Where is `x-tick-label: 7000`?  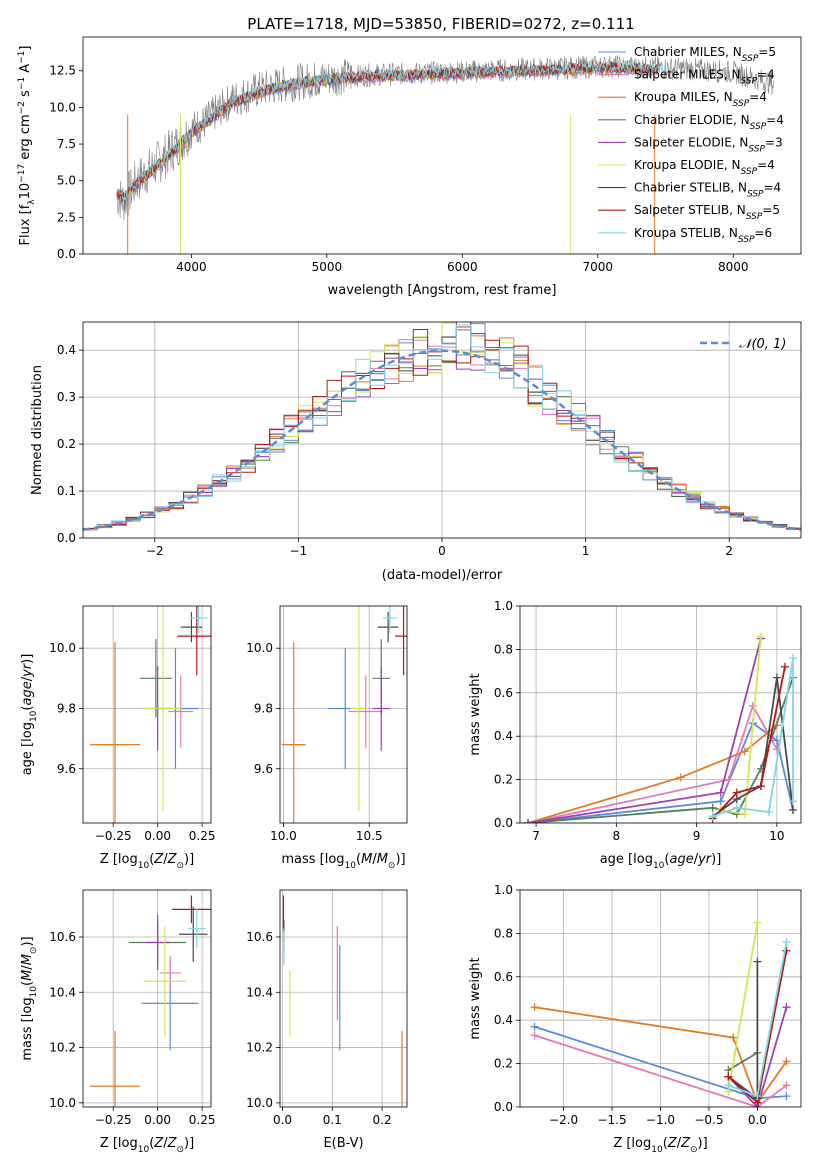 x-tick-label: 7000 is located at coordinates (598, 267).